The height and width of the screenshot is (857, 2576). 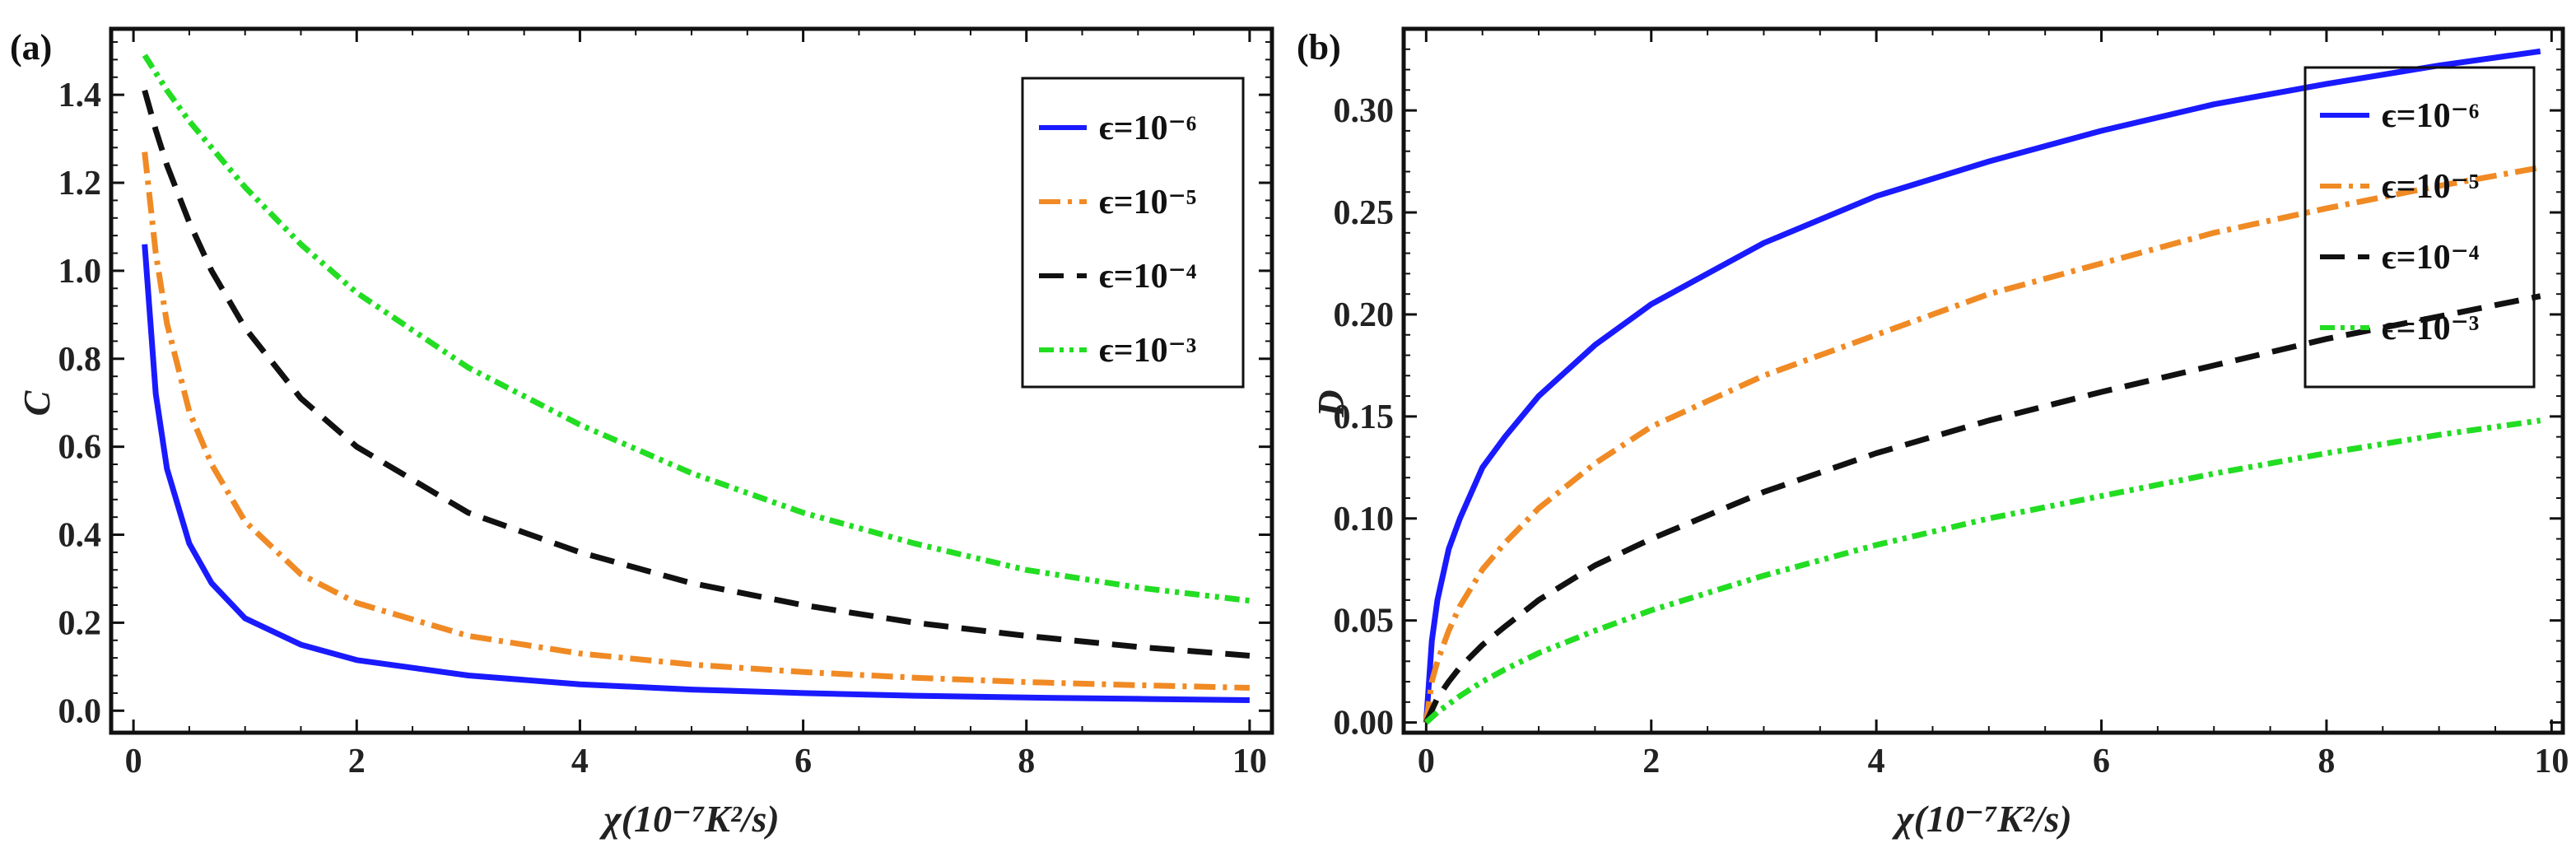 I want to click on y-tick-label-b: 0.20, so click(x=1364, y=315).